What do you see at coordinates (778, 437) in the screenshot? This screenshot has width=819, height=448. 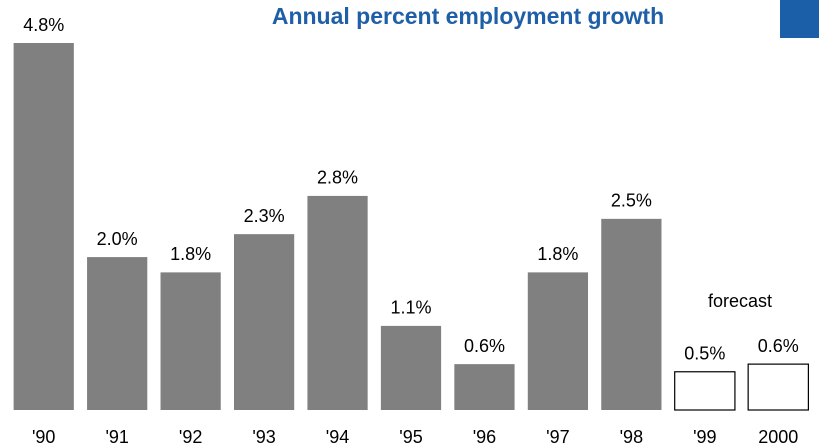 I see `x-tick-label: 2000` at bounding box center [778, 437].